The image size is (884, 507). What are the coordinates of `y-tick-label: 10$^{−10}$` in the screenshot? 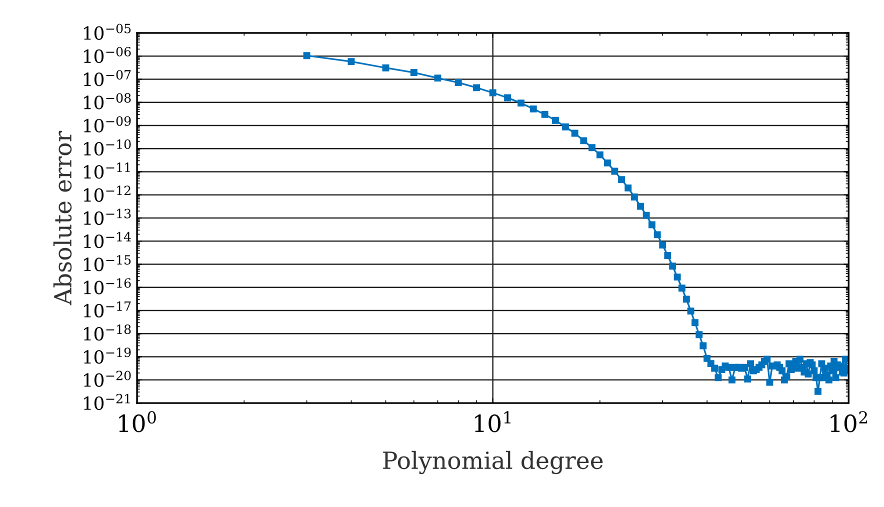 It's located at (107, 147).